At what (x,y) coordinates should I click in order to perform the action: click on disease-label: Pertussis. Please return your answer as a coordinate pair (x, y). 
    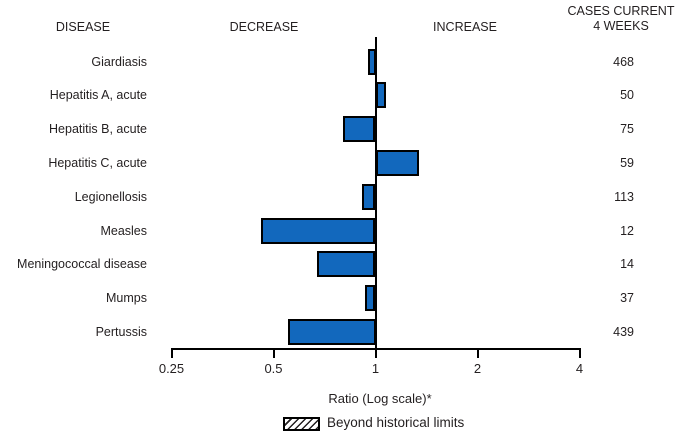
    Looking at the image, I should click on (121, 331).